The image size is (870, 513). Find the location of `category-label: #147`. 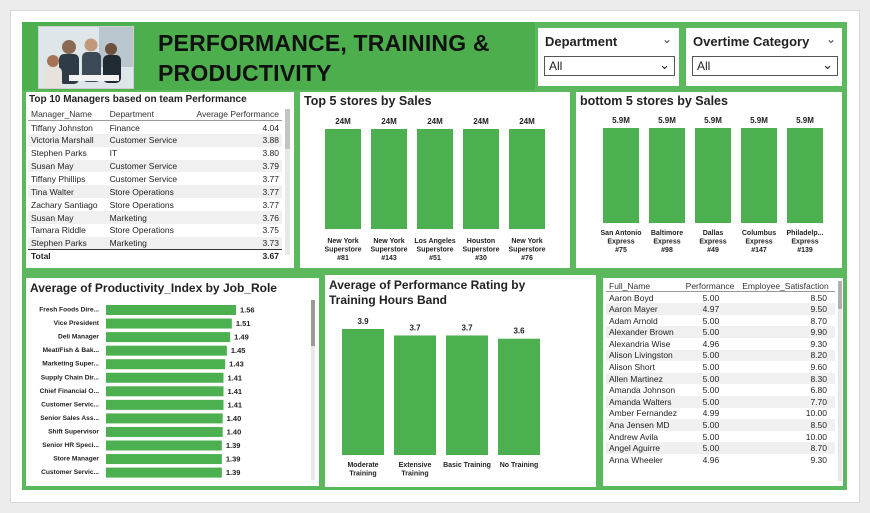

category-label: #147 is located at coordinates (759, 250).